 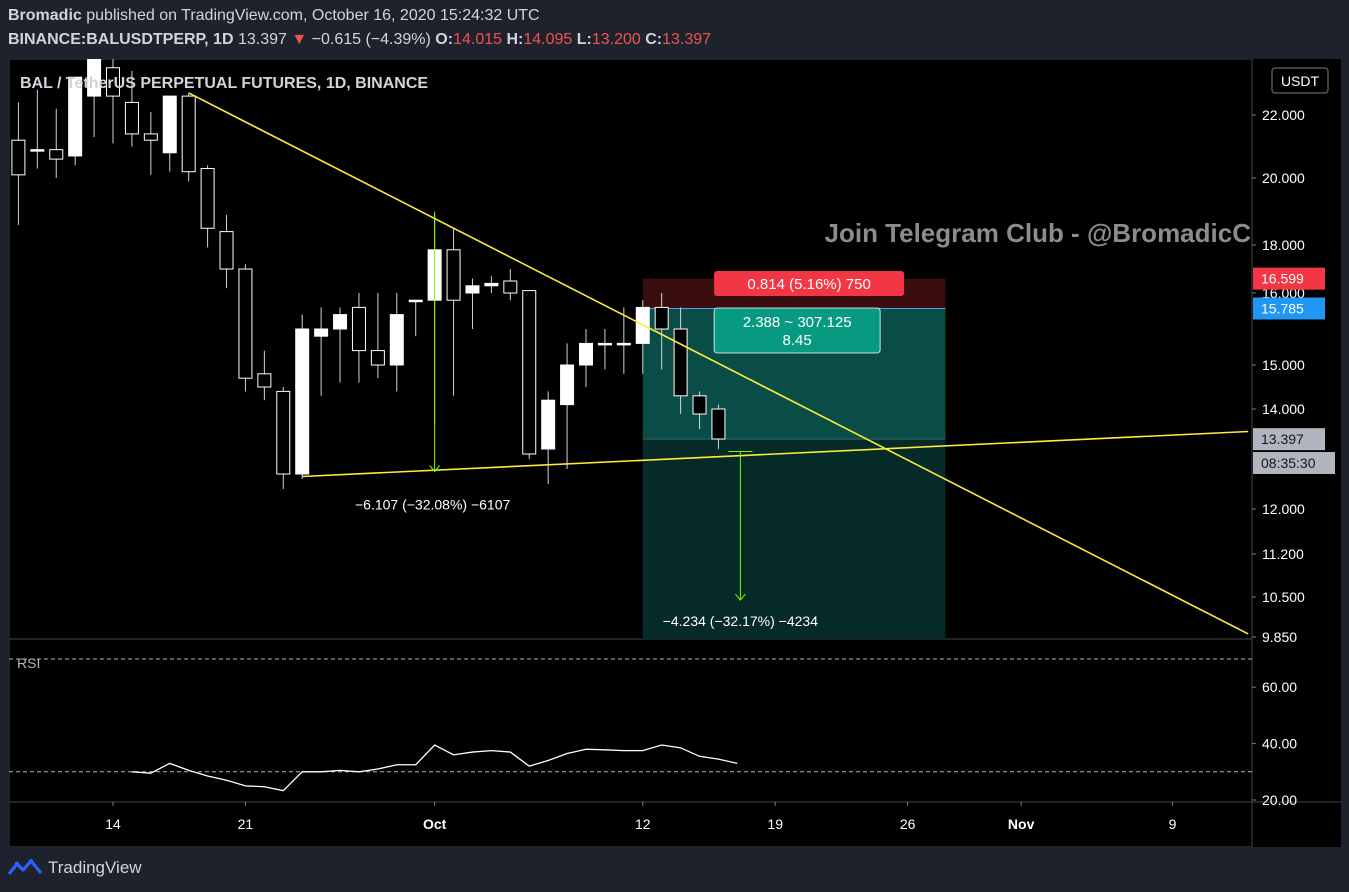 I want to click on currency-label: USDT, so click(x=1300, y=81).